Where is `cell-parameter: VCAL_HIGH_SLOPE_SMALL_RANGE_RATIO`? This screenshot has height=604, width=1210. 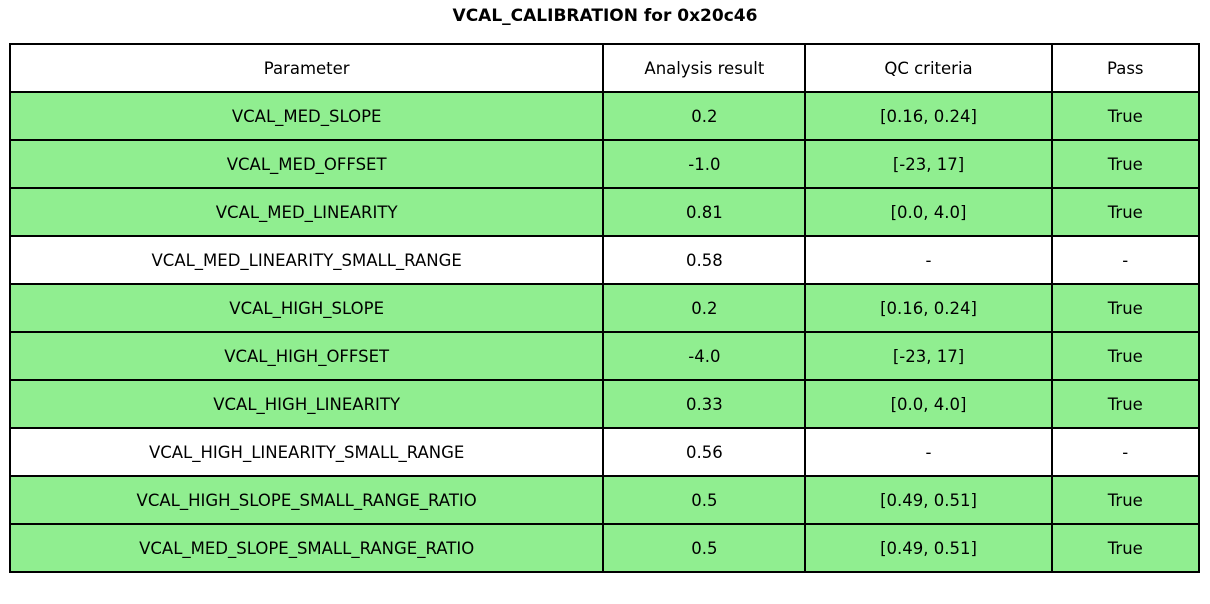
cell-parameter: VCAL_HIGH_SLOPE_SMALL_RANGE_RATIO is located at coordinates (306, 500).